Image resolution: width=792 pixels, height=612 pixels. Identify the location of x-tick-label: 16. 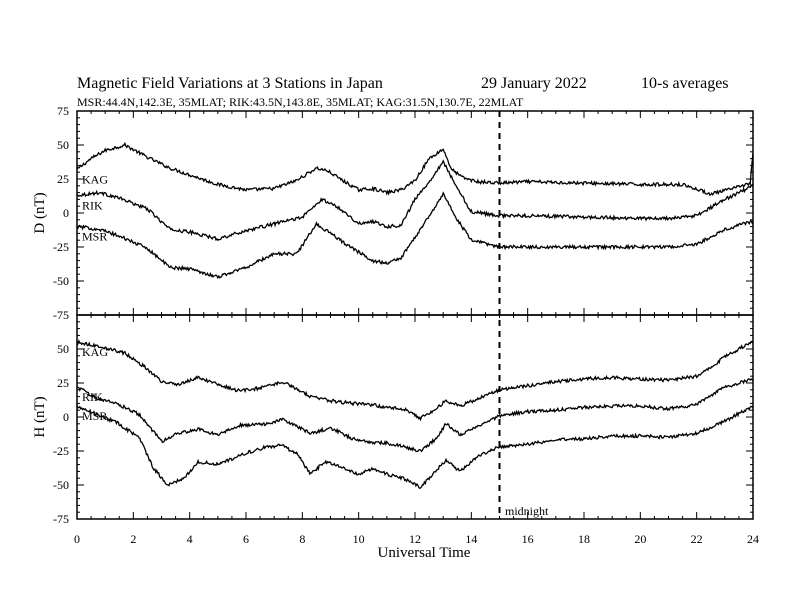
(528, 539).